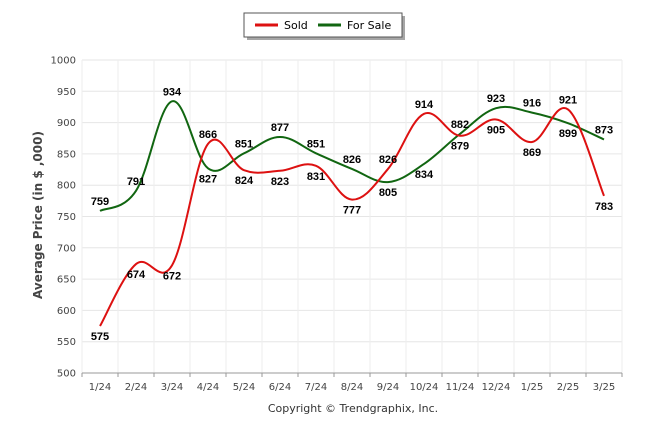 This screenshot has width=646, height=434. Describe the element at coordinates (352, 211) in the screenshot. I see `sold-data-label: 777` at that location.